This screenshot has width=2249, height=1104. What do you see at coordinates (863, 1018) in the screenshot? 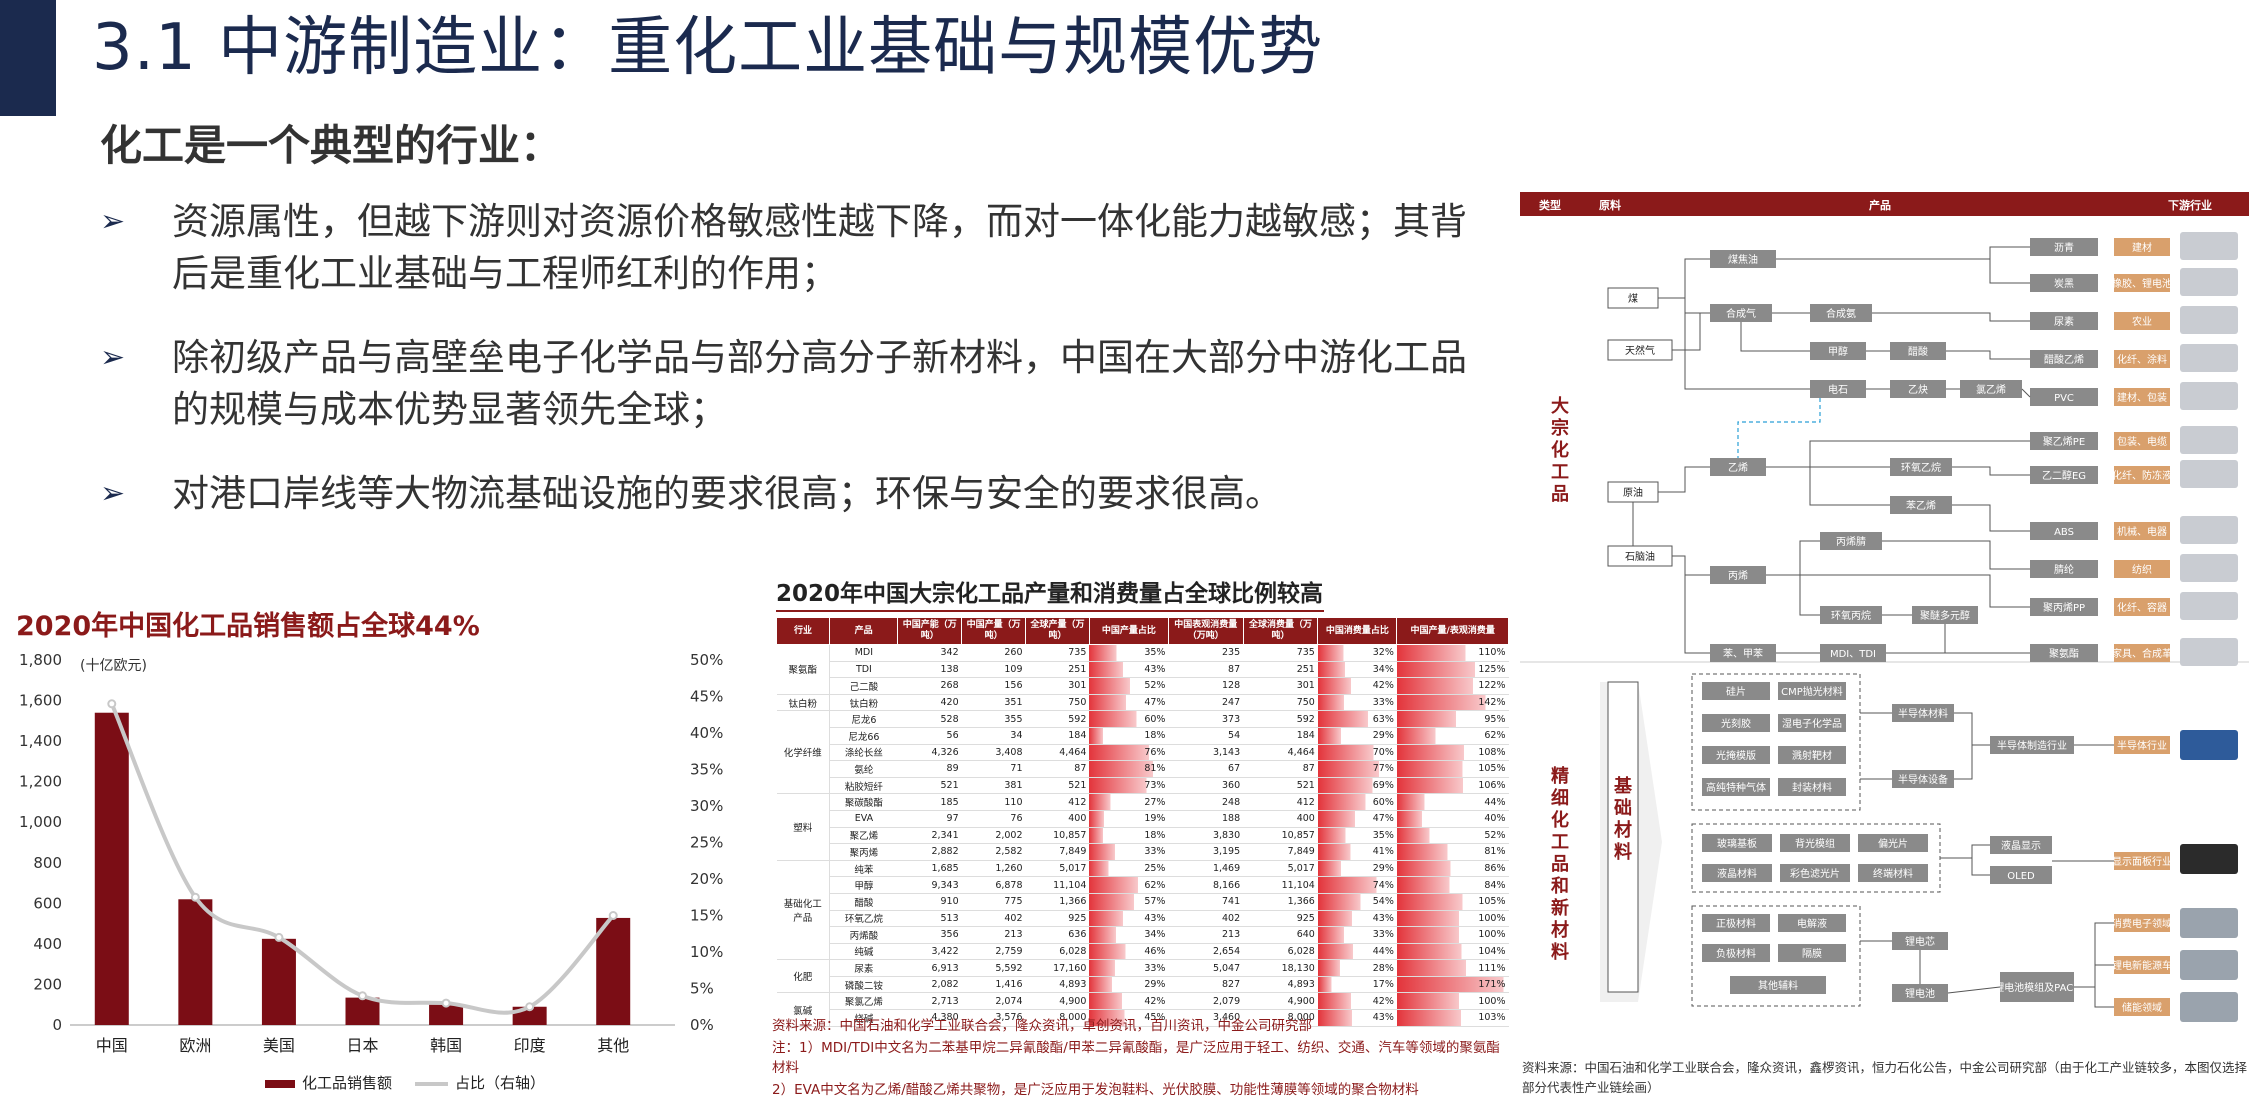
I see `product-cell: 烧碱` at bounding box center [863, 1018].